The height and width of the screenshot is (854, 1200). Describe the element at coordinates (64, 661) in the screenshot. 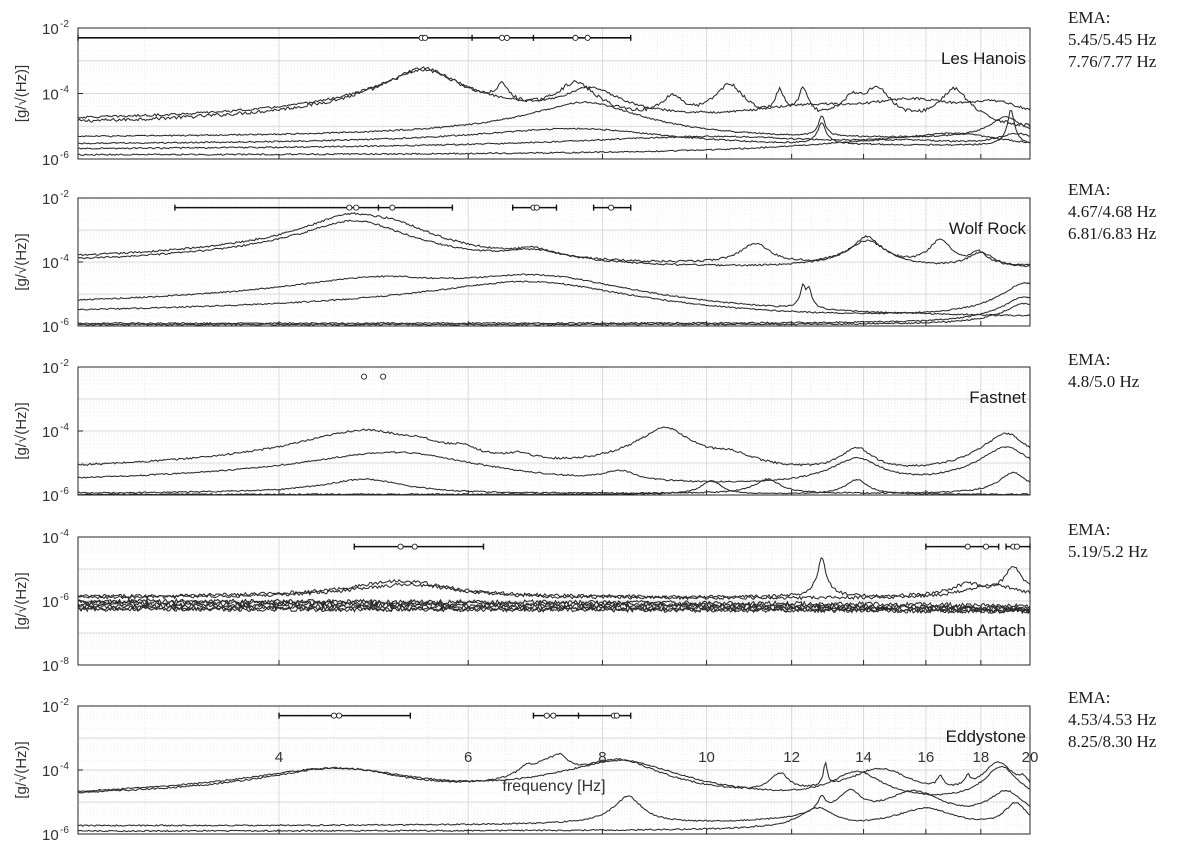

I see `y-tick-exponent: -8` at that location.